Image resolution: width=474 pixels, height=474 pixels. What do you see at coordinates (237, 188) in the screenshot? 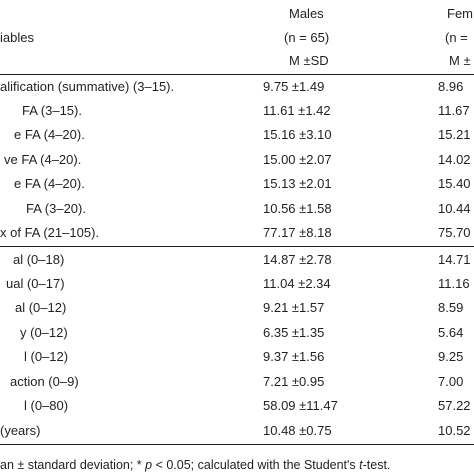
I see `table-row: e FA (4–20). 15.13 ±2.01 15.40` at bounding box center [237, 188].